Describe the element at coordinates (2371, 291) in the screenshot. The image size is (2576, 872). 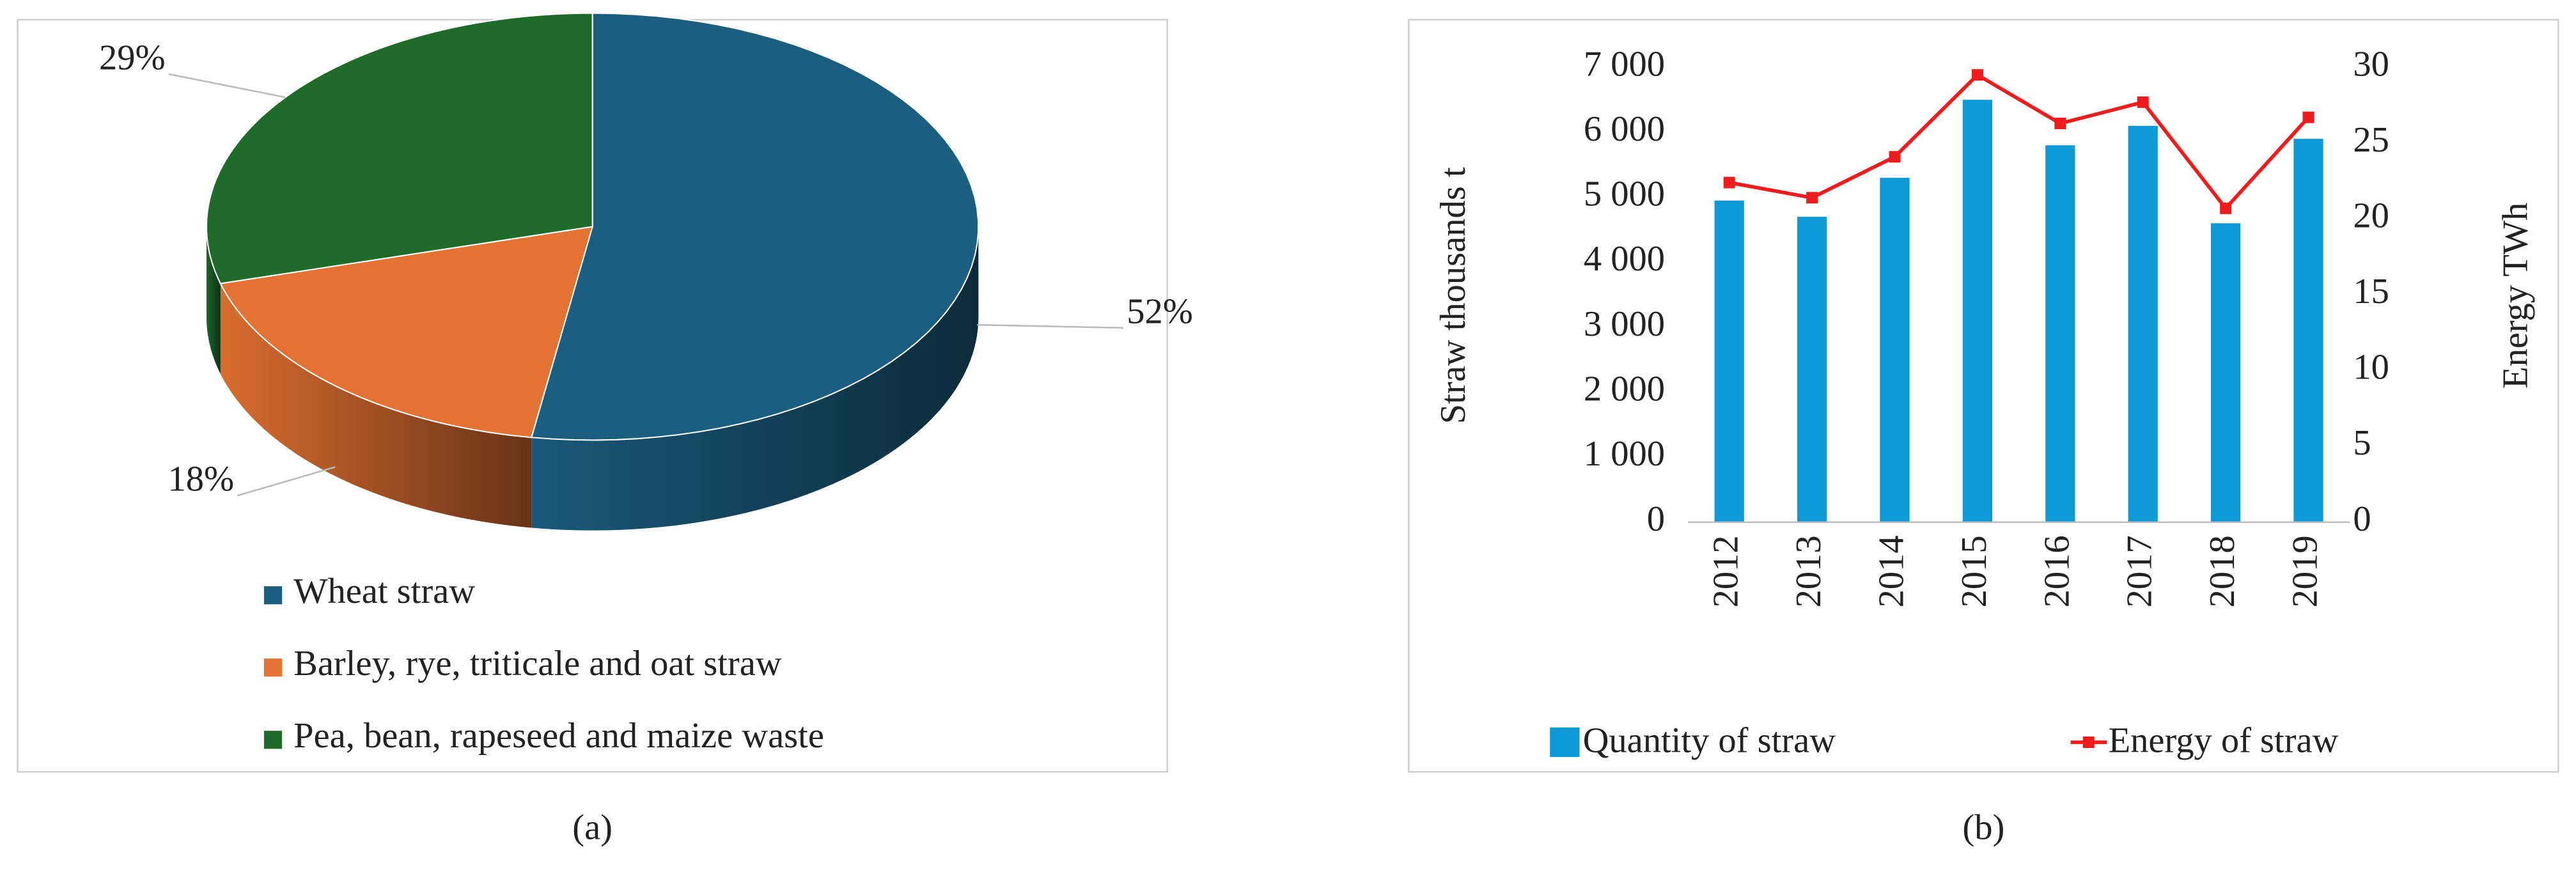
I see `y2-tick-label: 15` at that location.